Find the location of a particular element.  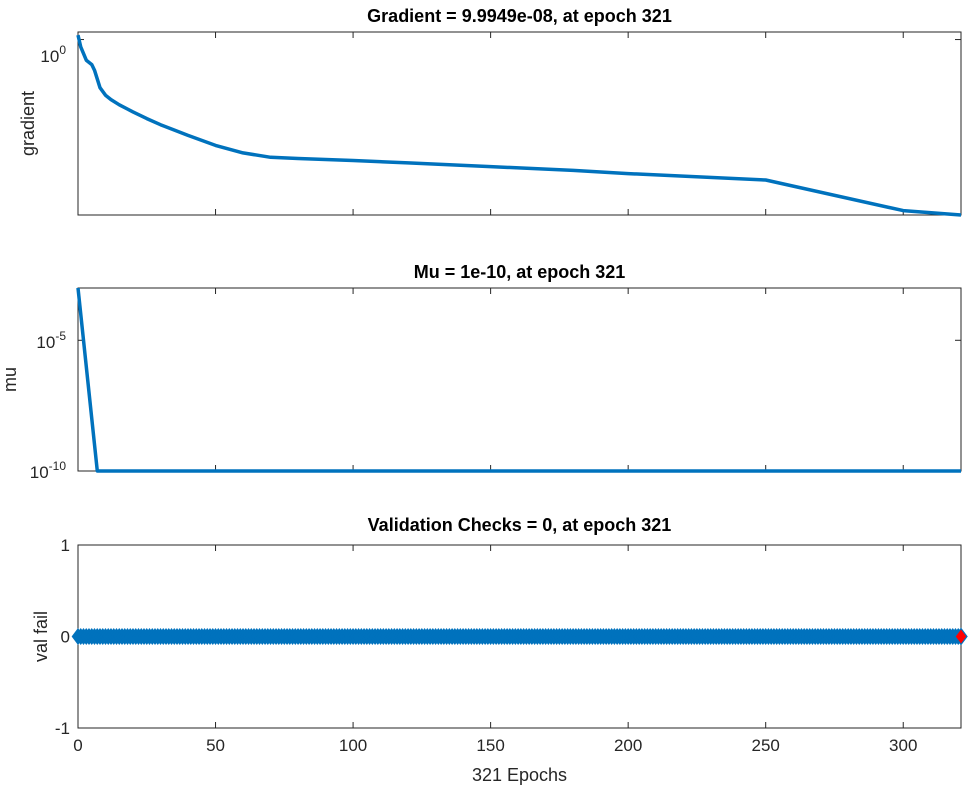

x-tick-label: 200 is located at coordinates (628, 745).